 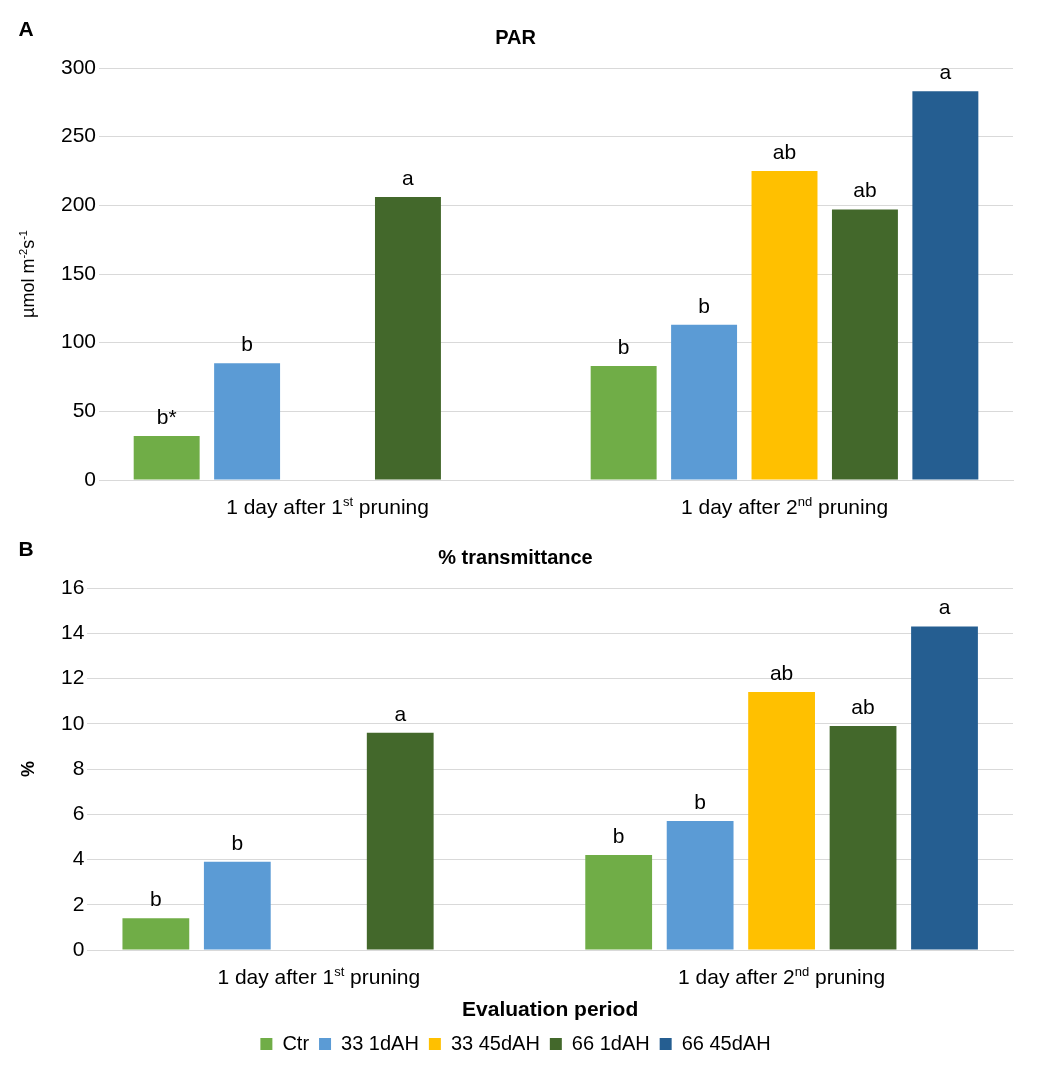 I want to click on chart-title: % transmittance, so click(x=515, y=556).